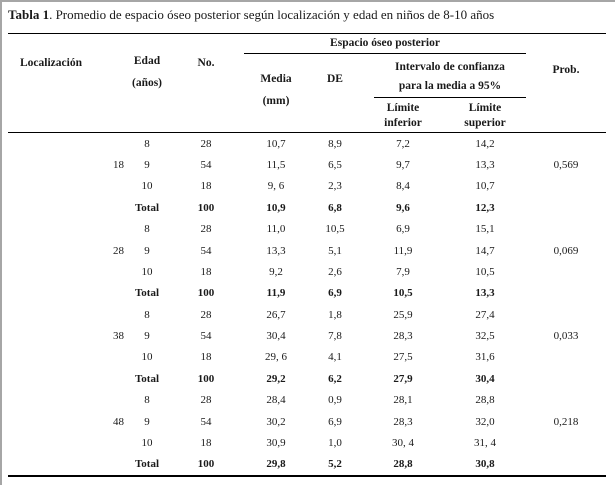 Image resolution: width=615 pixels, height=485 pixels. I want to click on cell-limite-superior: 30,4, so click(485, 378).